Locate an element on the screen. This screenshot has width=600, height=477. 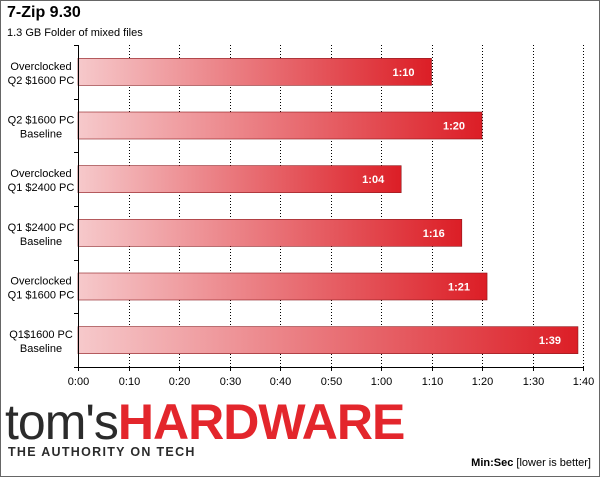
unit-label: Min:Sec is located at coordinates (492, 463).